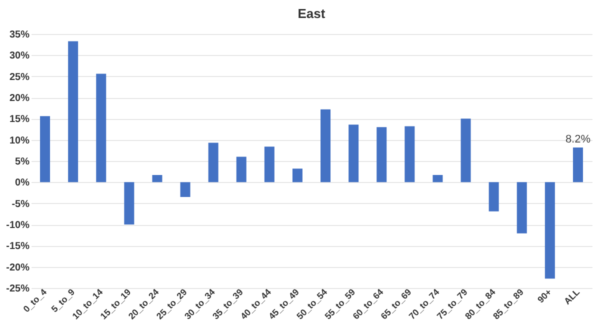 This screenshot has width=600, height=326. What do you see at coordinates (578, 139) in the screenshot?
I see `data-label: 8.2%` at bounding box center [578, 139].